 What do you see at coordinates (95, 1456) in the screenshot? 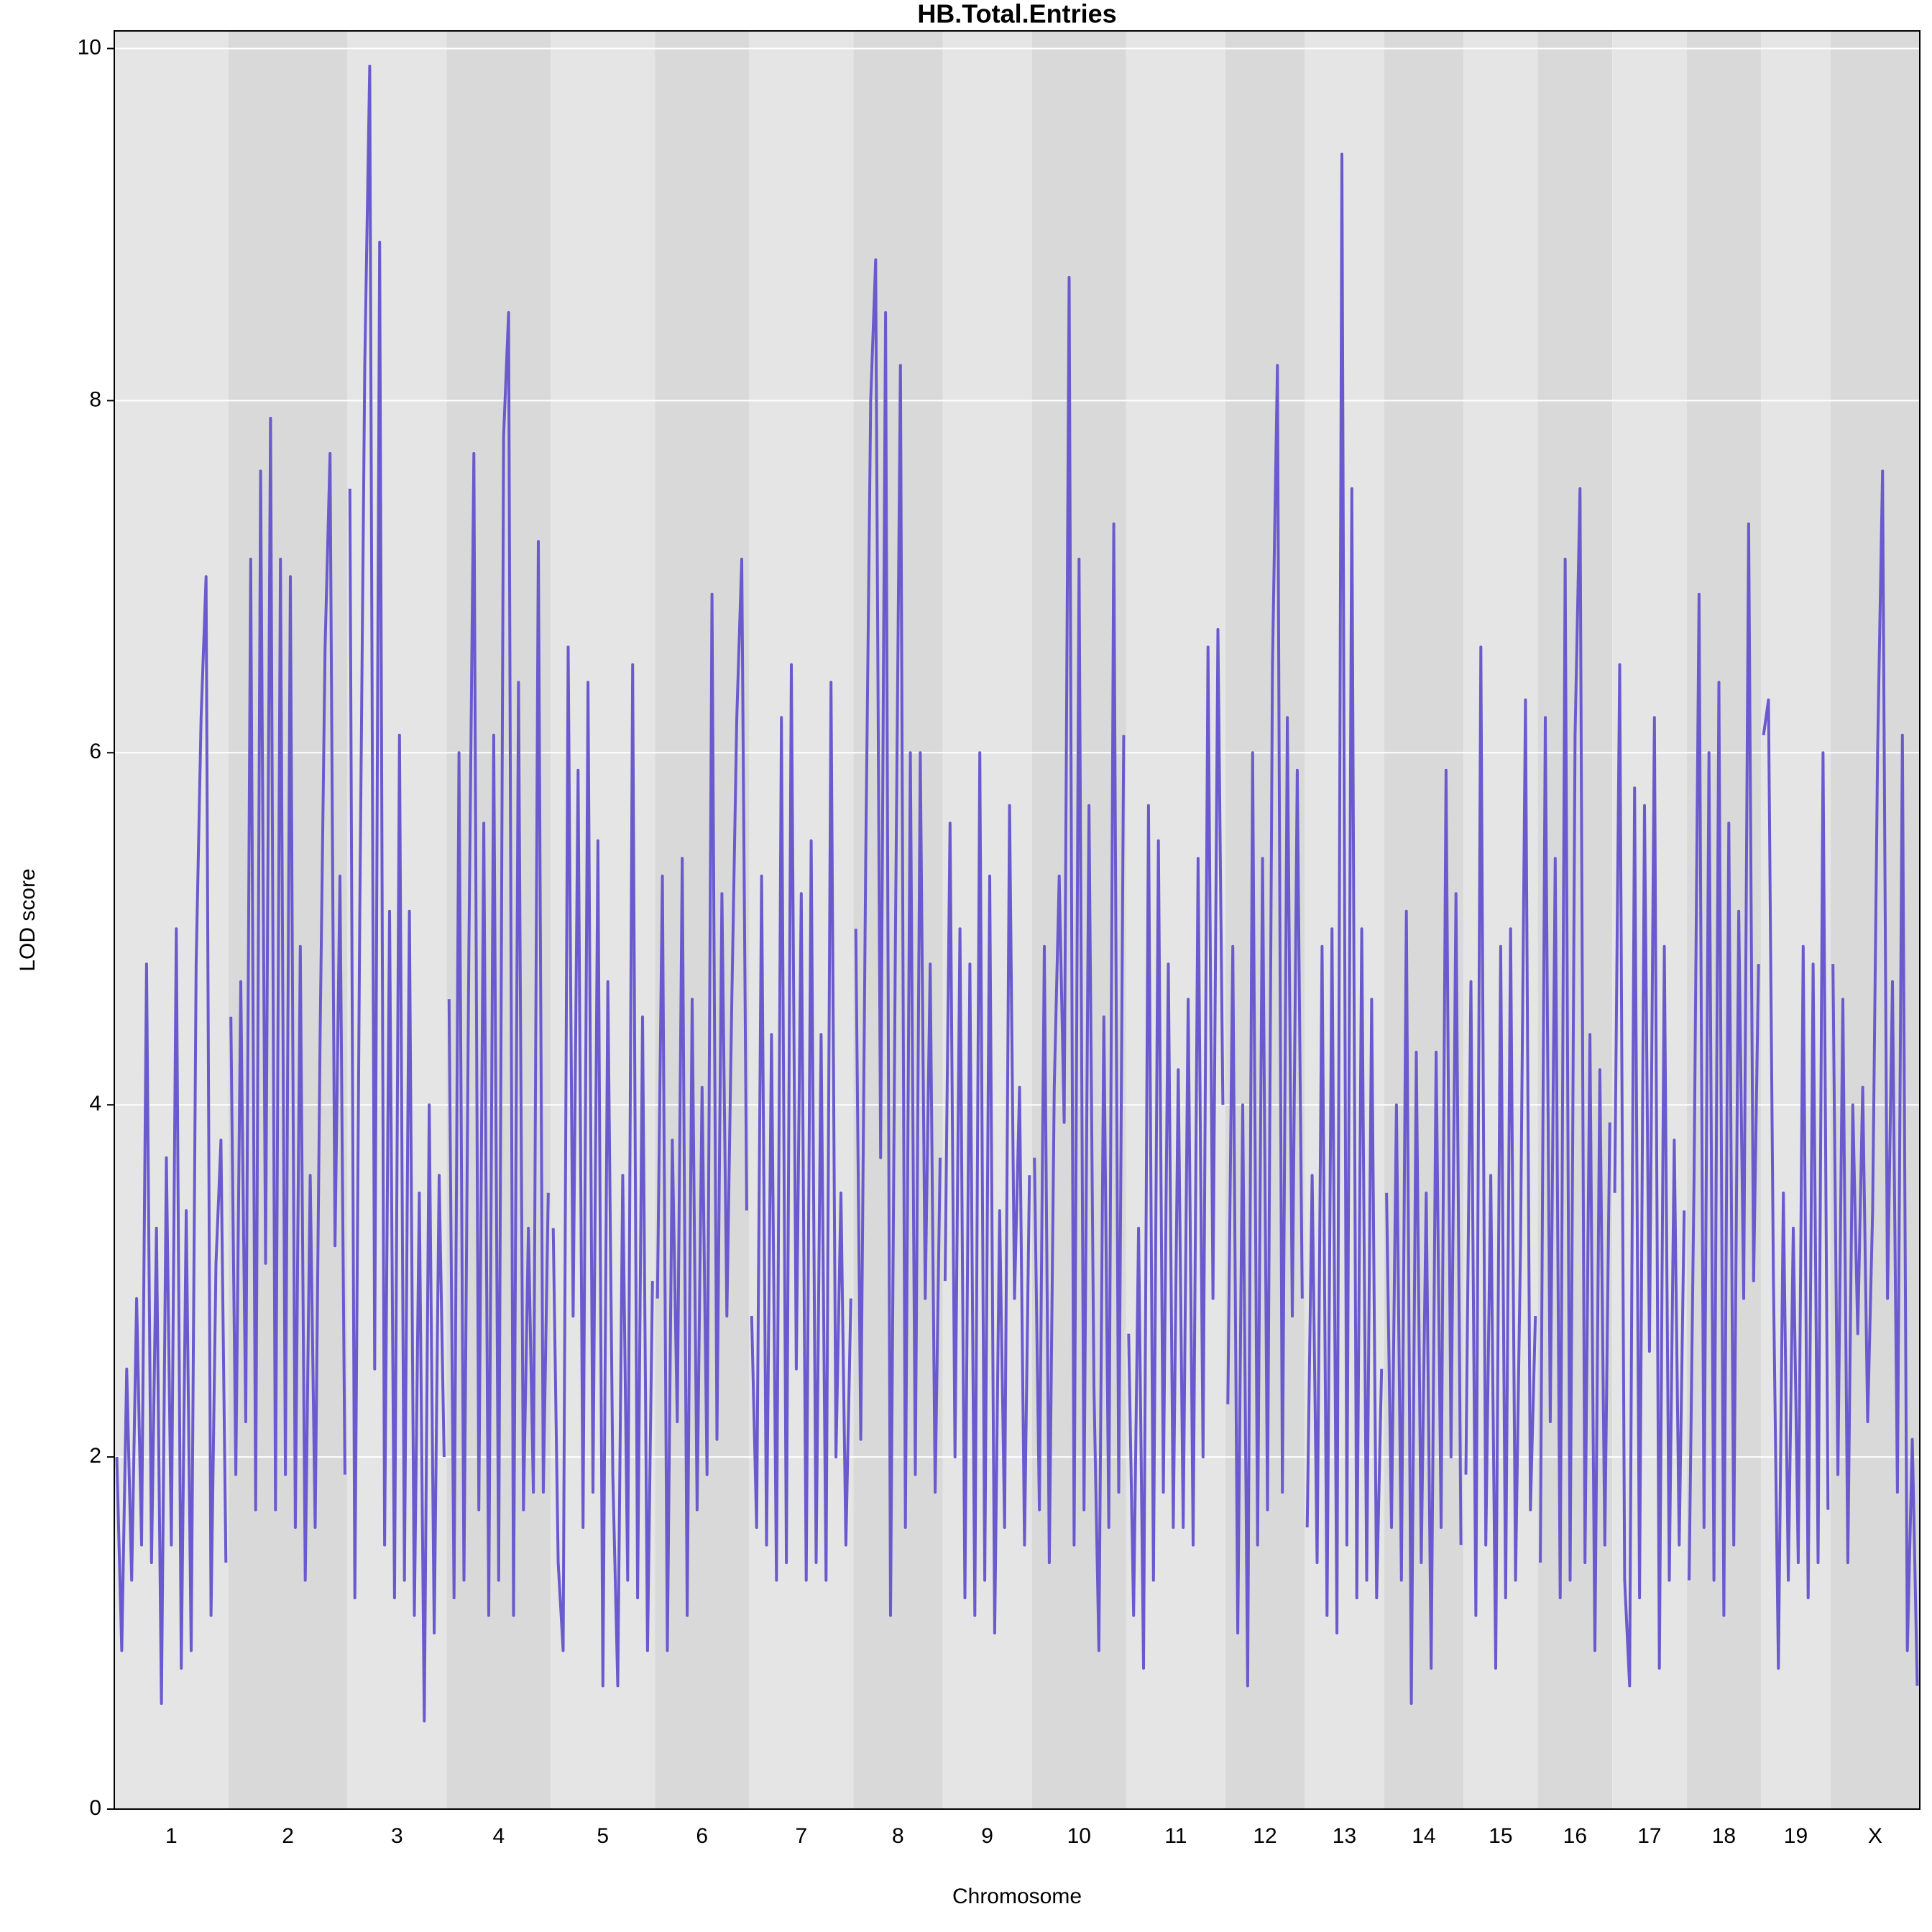
I see `y-tick-label: 2` at bounding box center [95, 1456].